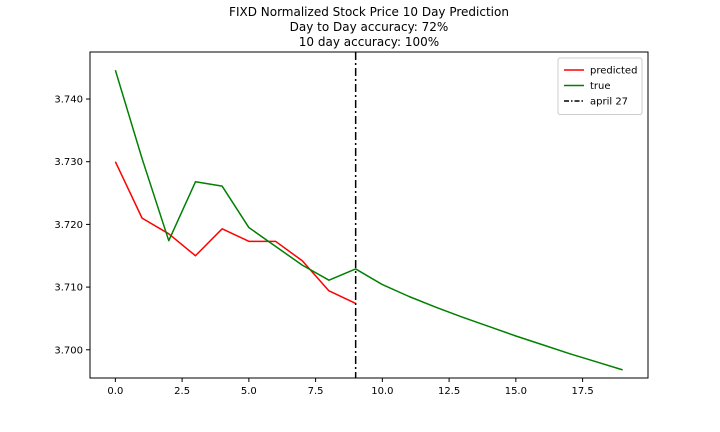 This screenshot has width=720, height=432. Describe the element at coordinates (249, 391) in the screenshot. I see `x-tick-label: 5.0` at that location.